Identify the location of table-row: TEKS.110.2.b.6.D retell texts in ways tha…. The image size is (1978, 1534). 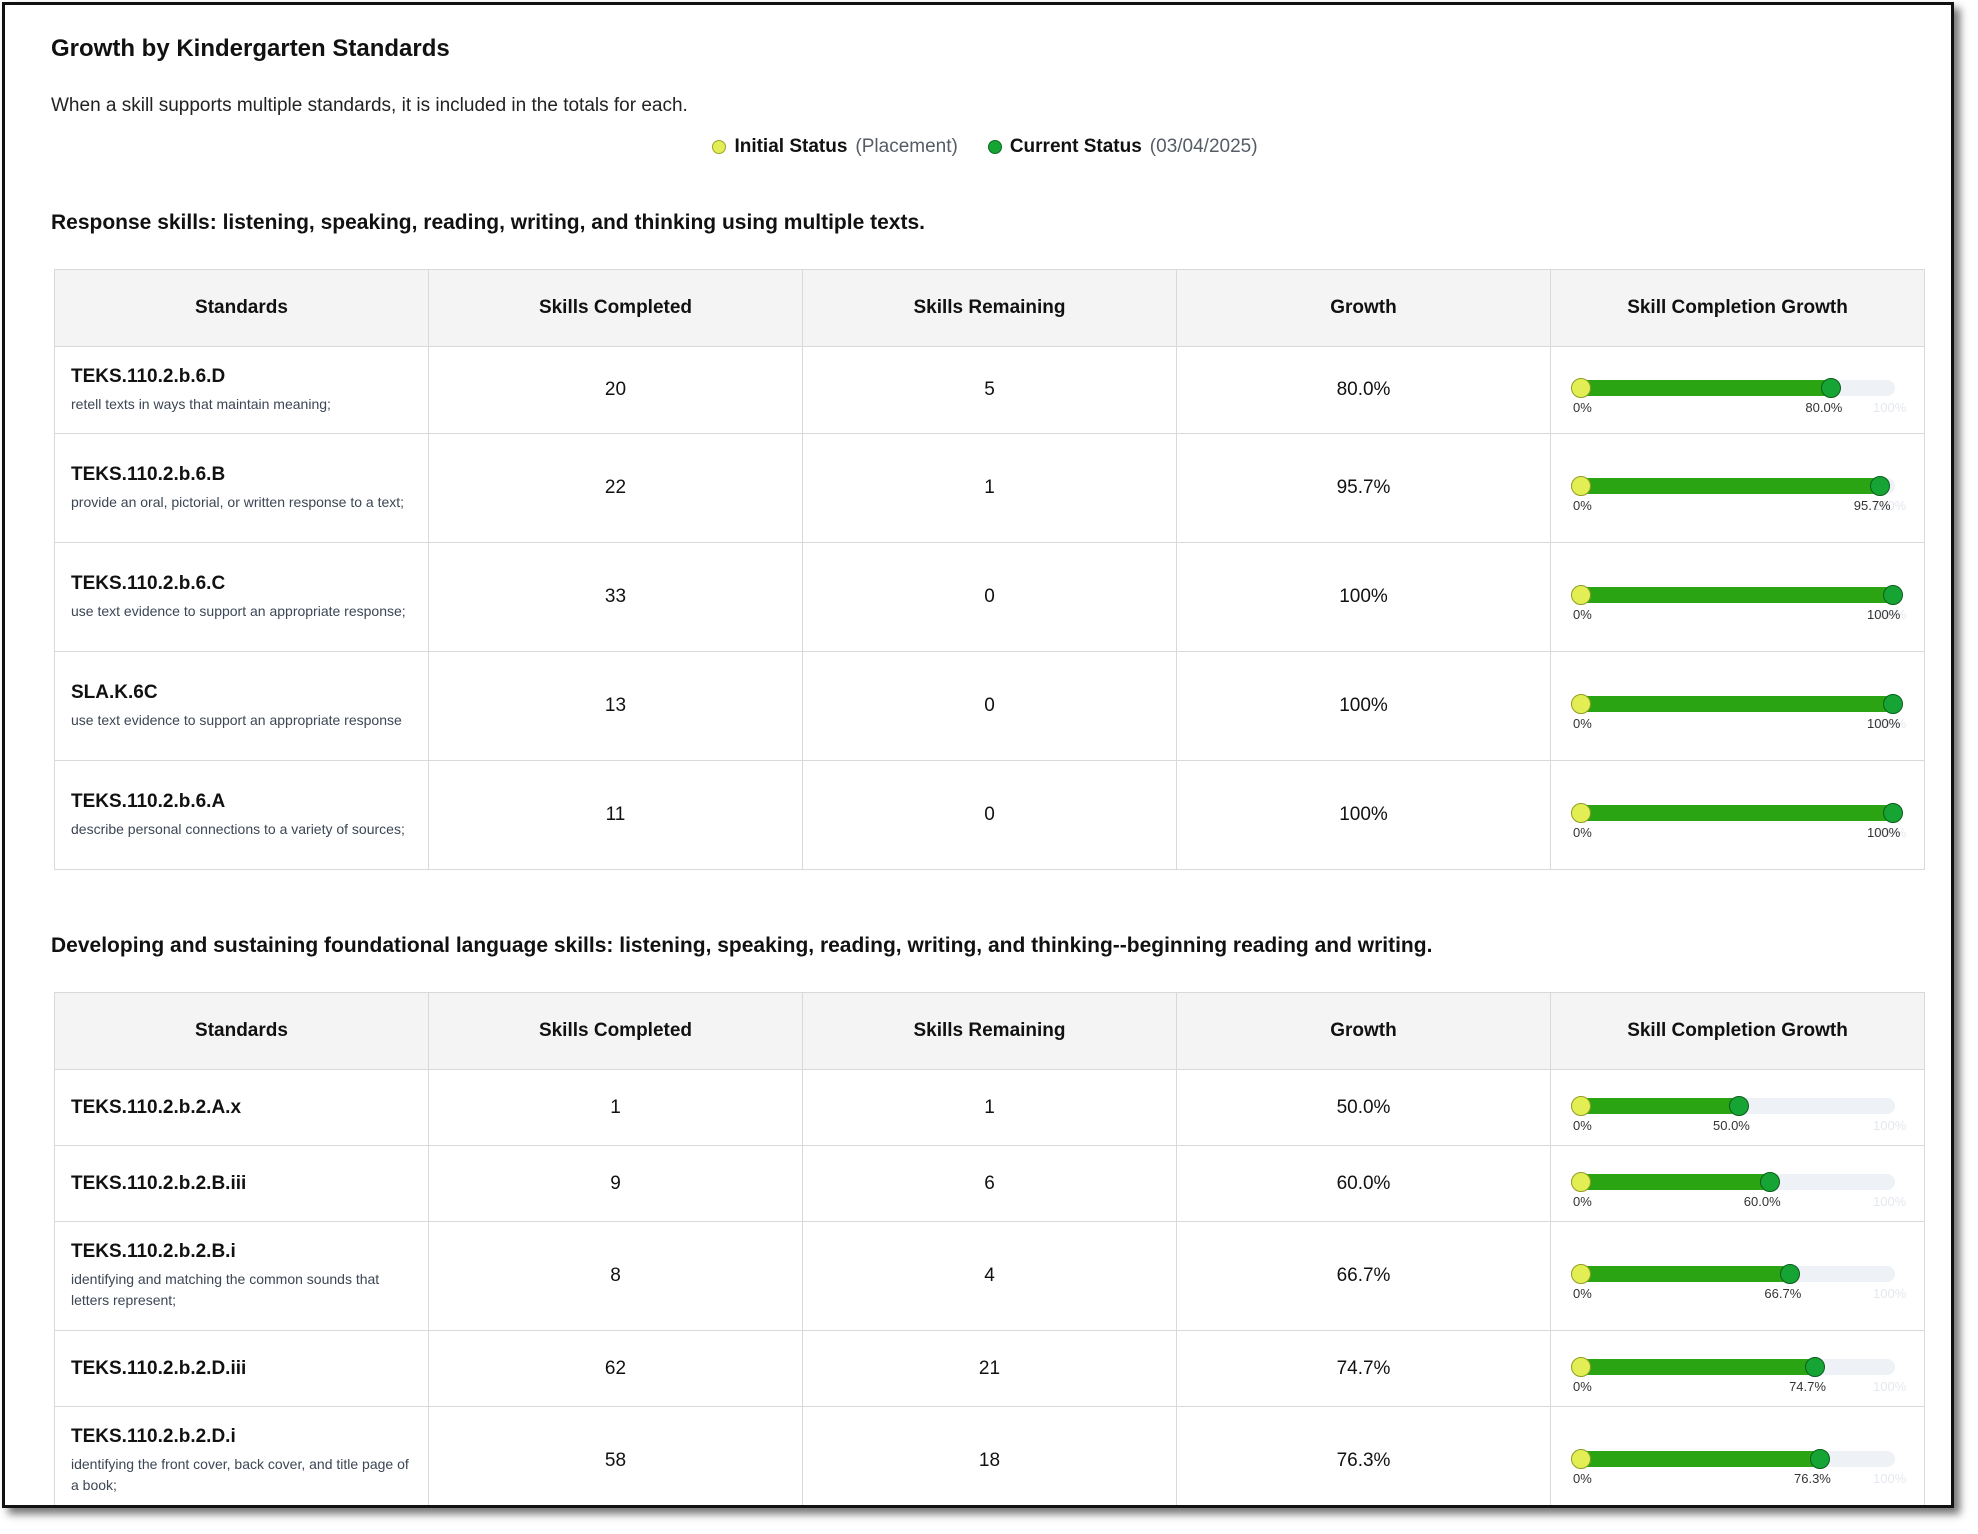
(989, 390).